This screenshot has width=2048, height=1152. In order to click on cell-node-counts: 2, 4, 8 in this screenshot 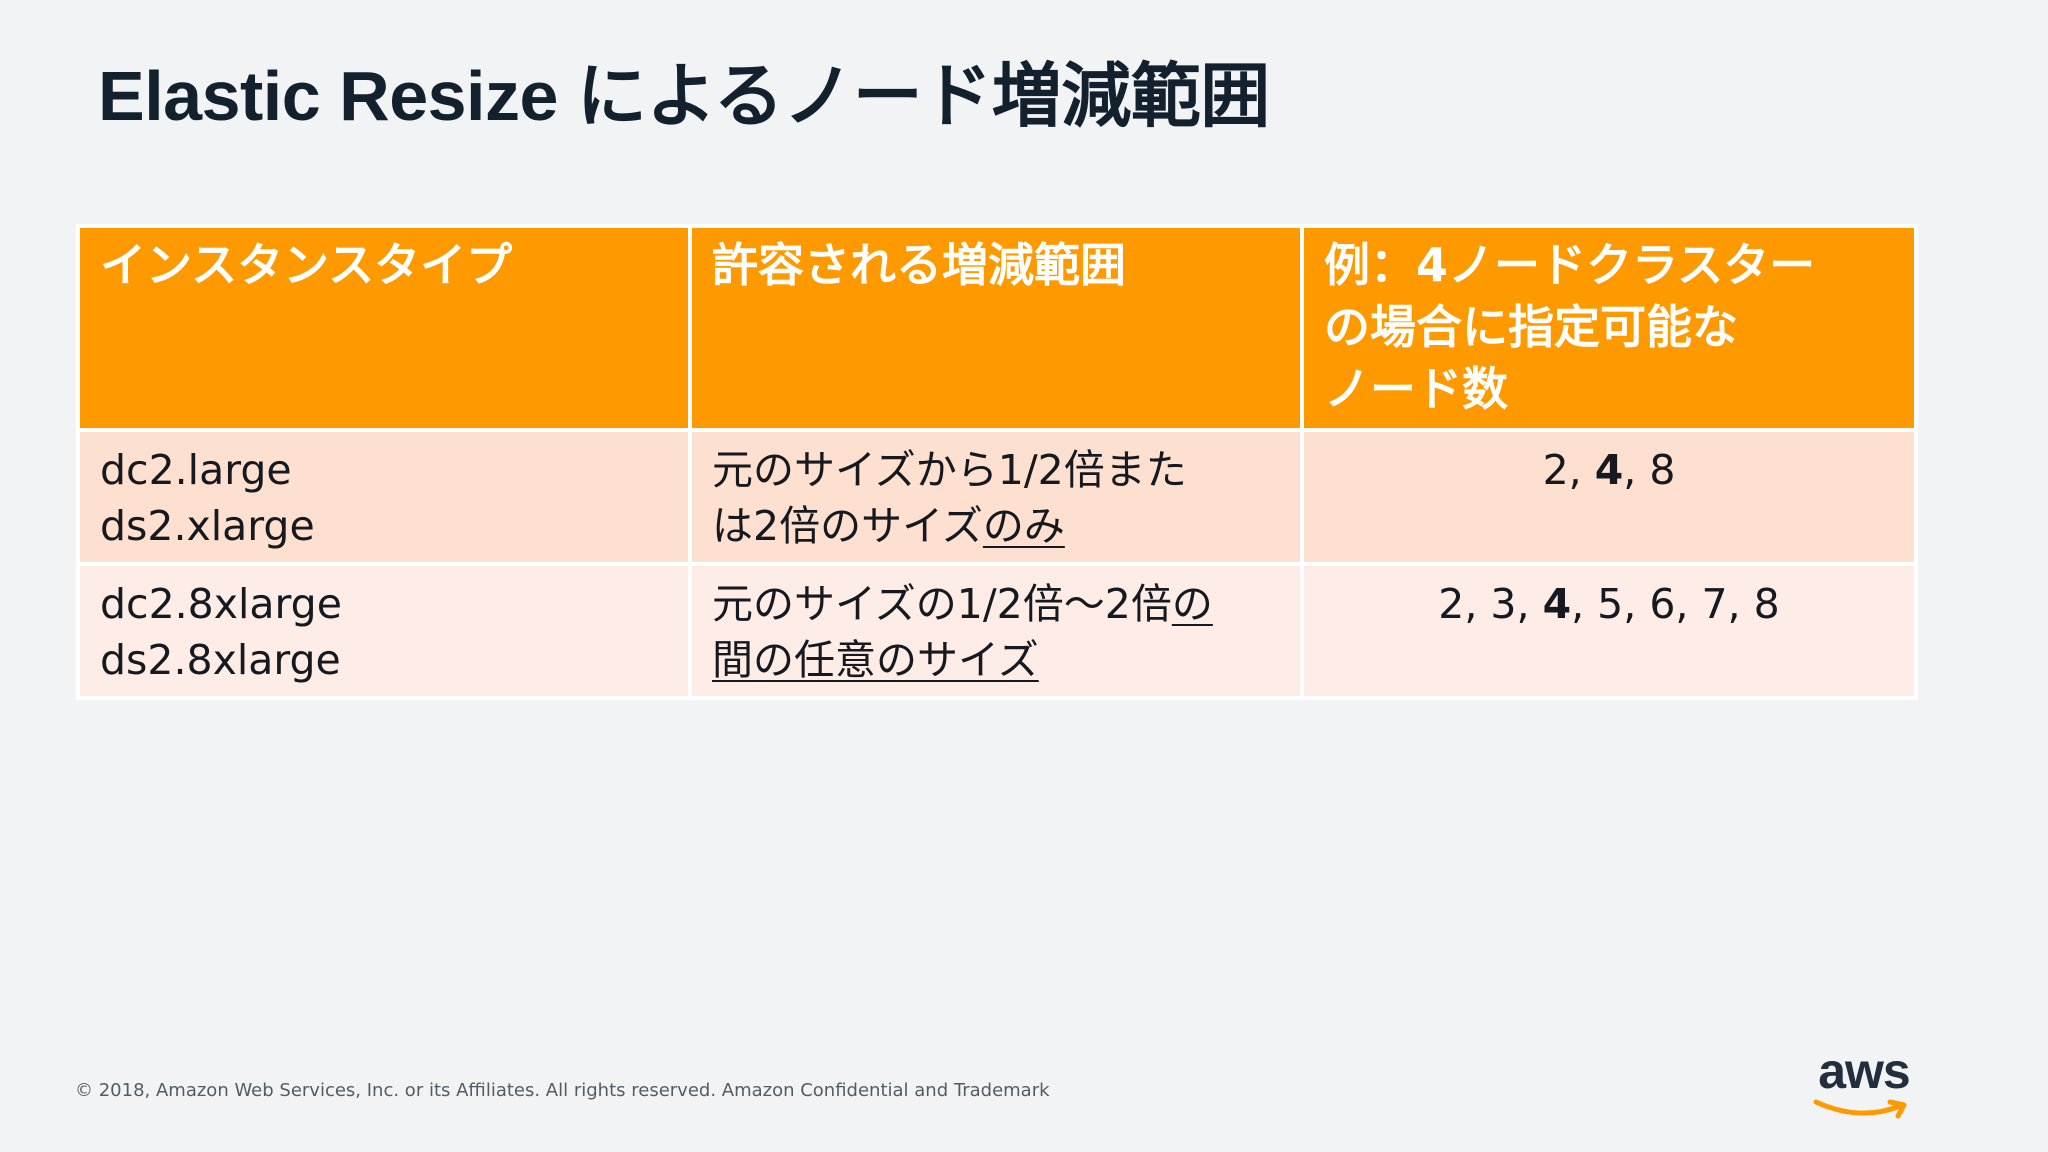, I will do `click(1609, 497)`.